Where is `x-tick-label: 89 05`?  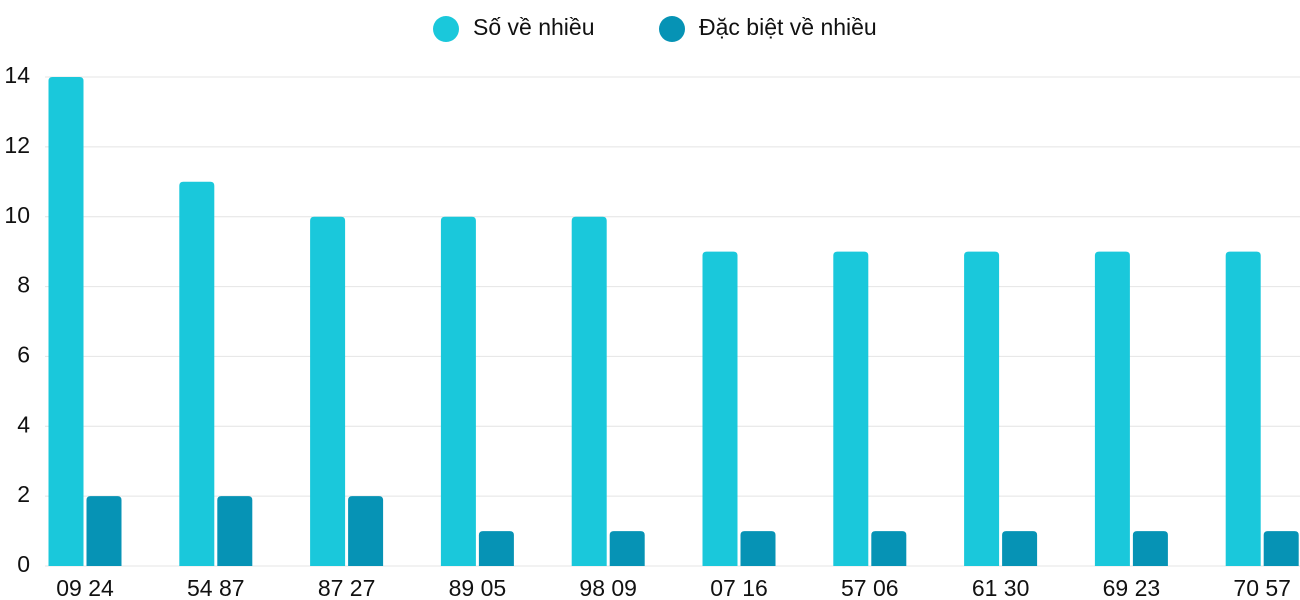 x-tick-label: 89 05 is located at coordinates (478, 587).